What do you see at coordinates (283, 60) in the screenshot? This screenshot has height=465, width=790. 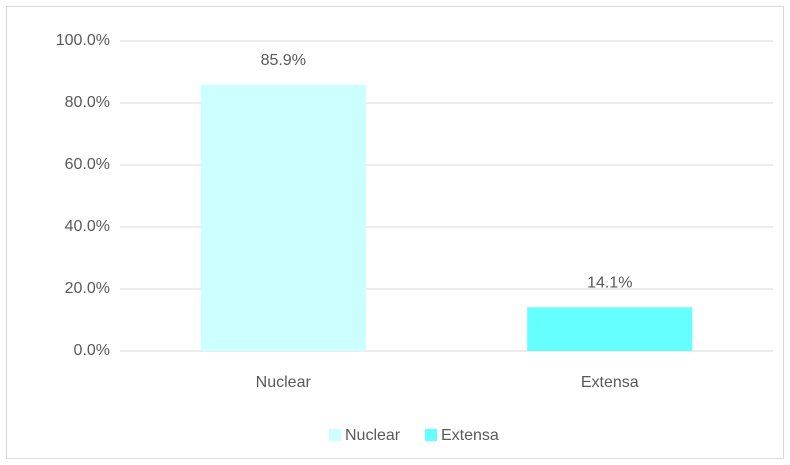 I see `data-label: 85.9%` at bounding box center [283, 60].